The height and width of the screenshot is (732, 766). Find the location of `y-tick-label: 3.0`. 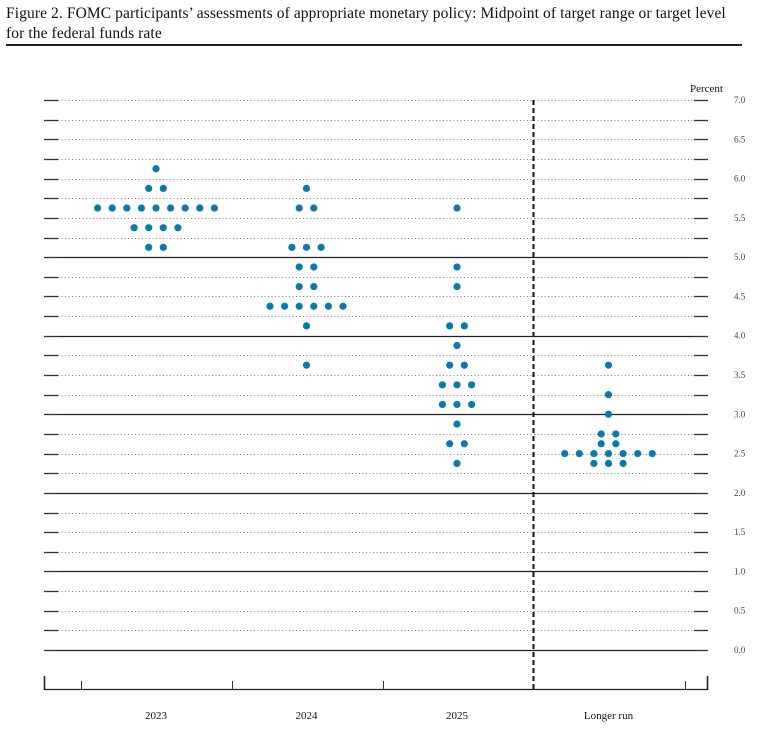

y-tick-label: 3.0 is located at coordinates (740, 414).